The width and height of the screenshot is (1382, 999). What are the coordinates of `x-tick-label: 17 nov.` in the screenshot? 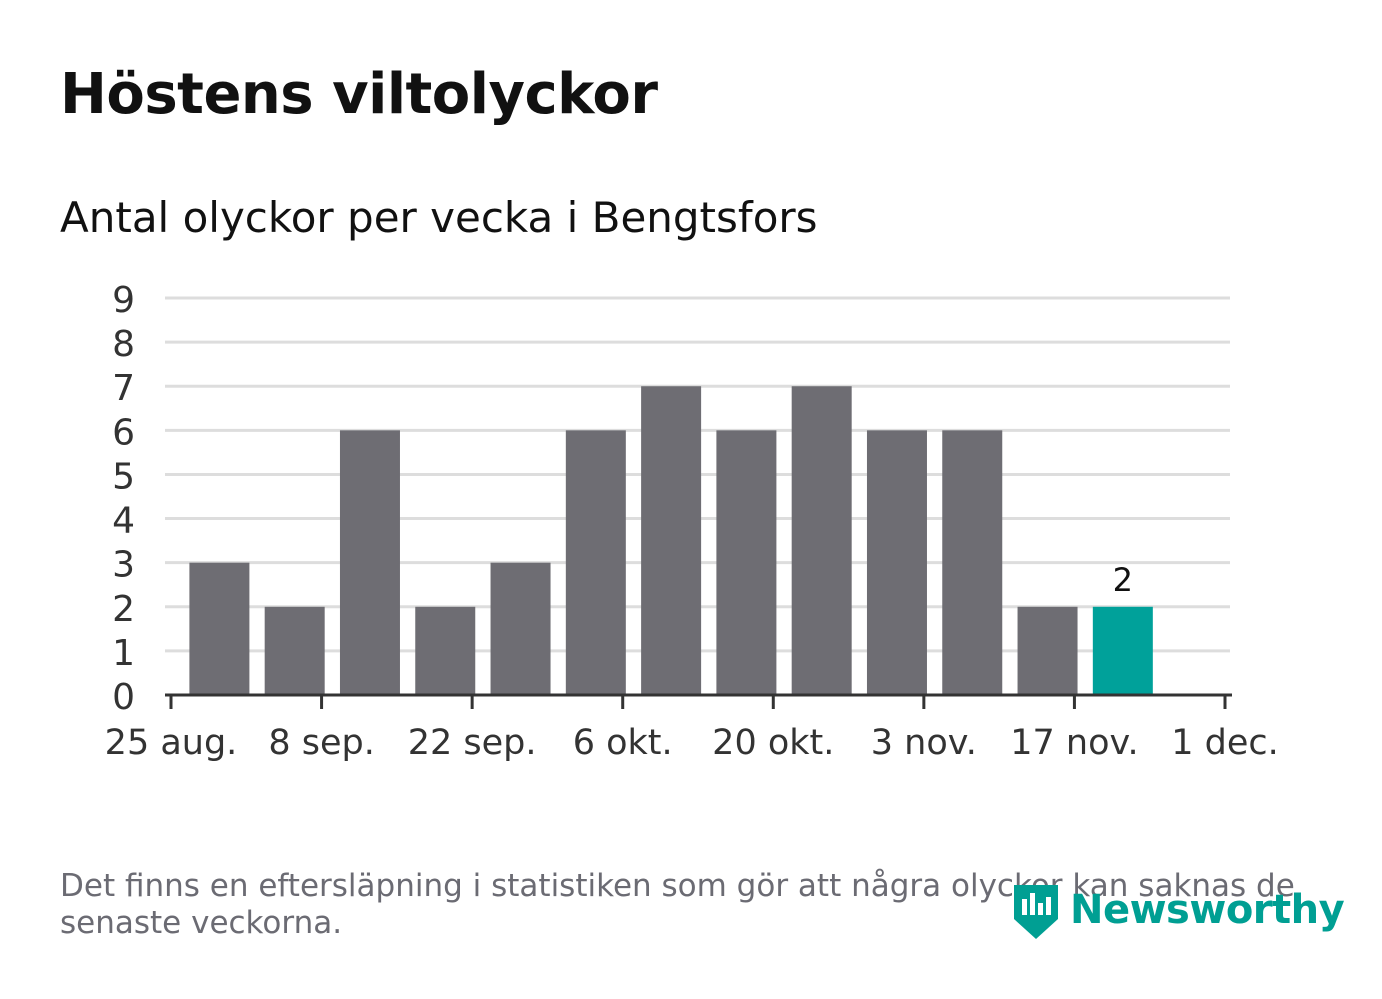 It's located at (1074, 743).